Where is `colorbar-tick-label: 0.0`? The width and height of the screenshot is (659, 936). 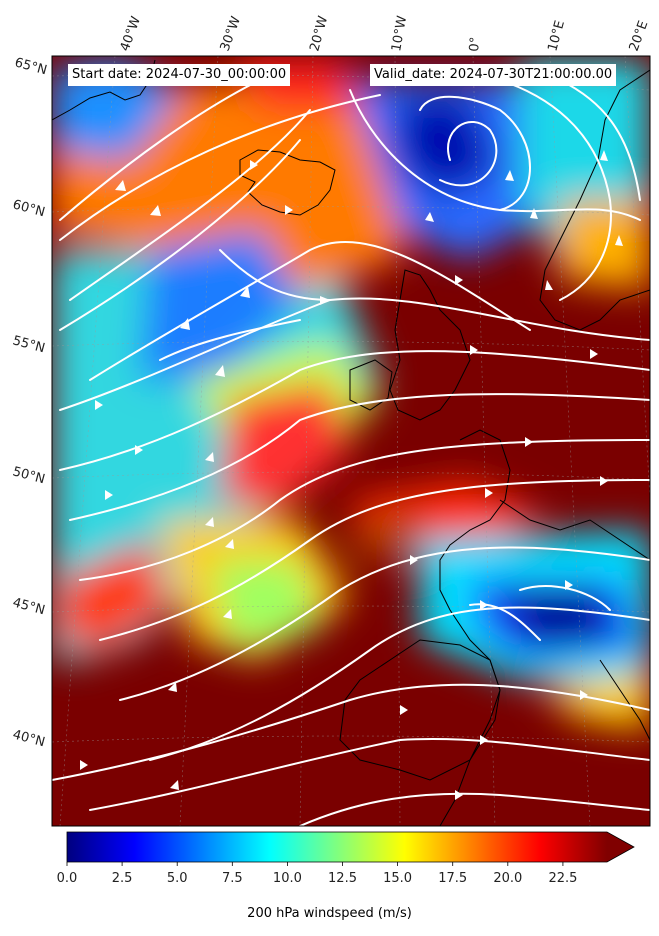 colorbar-tick-label: 0.0 is located at coordinates (67, 878).